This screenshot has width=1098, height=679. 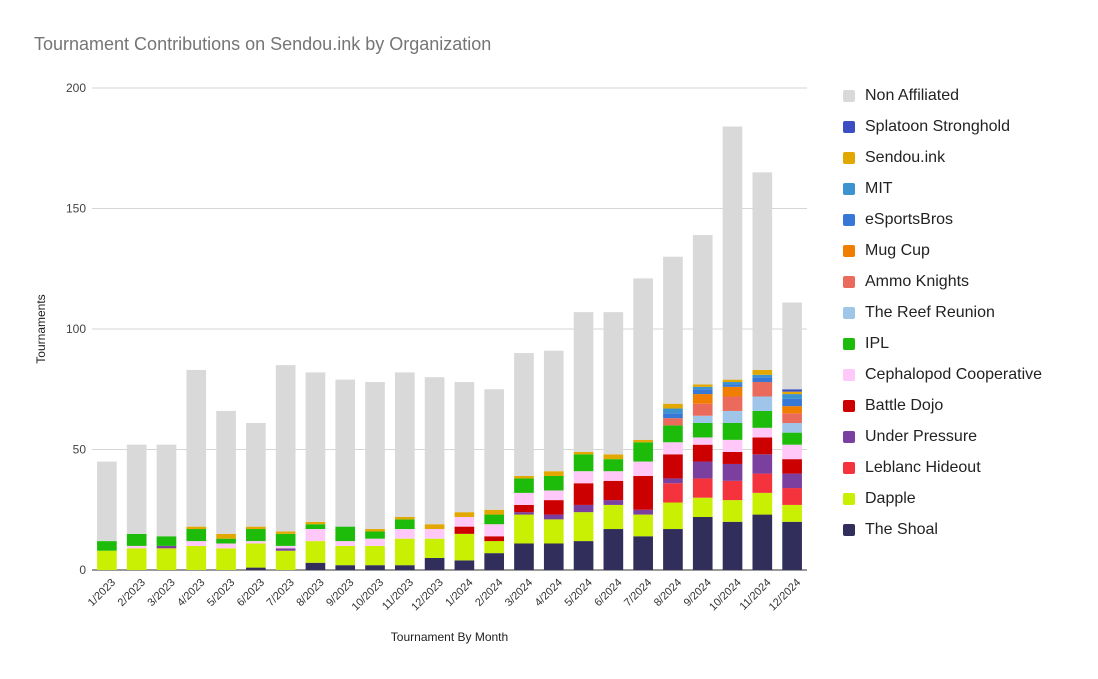 What do you see at coordinates (930, 312) in the screenshot?
I see `legend-label: The Reef Reunion` at bounding box center [930, 312].